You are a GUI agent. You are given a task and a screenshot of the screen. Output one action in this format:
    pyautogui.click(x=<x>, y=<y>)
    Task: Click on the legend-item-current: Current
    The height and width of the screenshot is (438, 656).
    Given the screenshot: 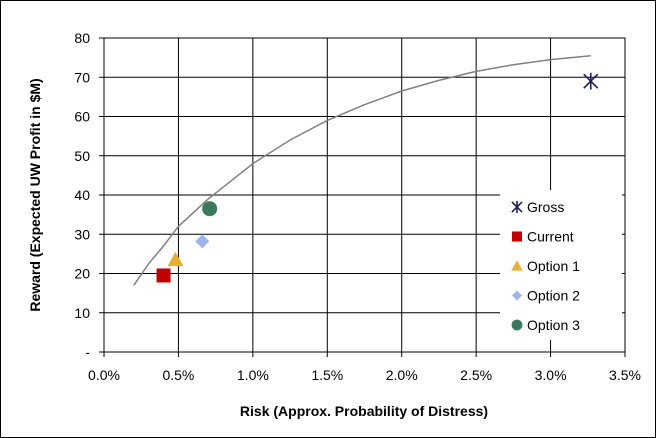 What is the action you would take?
    pyautogui.click(x=542, y=237)
    